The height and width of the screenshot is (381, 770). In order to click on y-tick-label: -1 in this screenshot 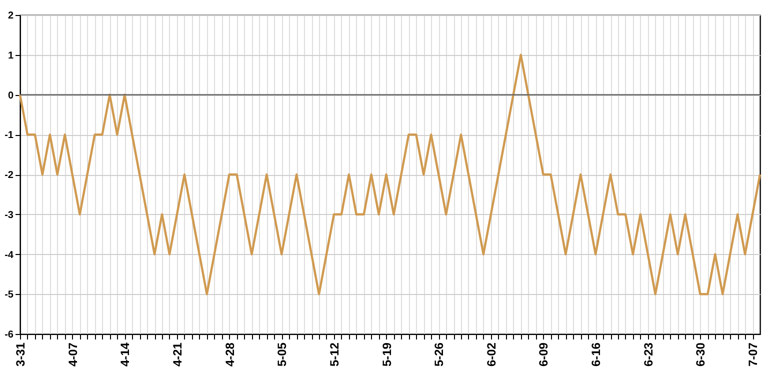, I will do `click(9, 136)`.